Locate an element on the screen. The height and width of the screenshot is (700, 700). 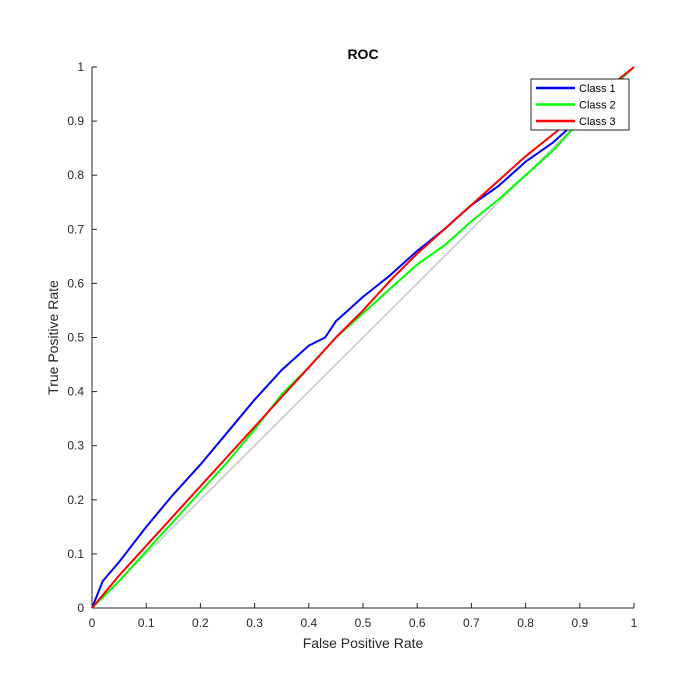
x-tick-label: 0.2 is located at coordinates (200, 623).